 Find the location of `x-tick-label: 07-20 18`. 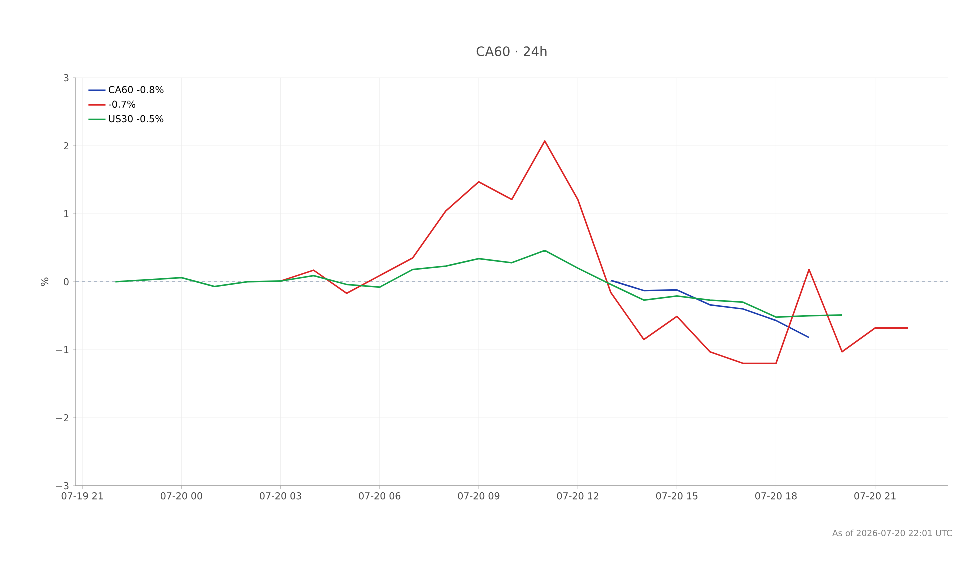

x-tick-label: 07-20 18 is located at coordinates (776, 496).